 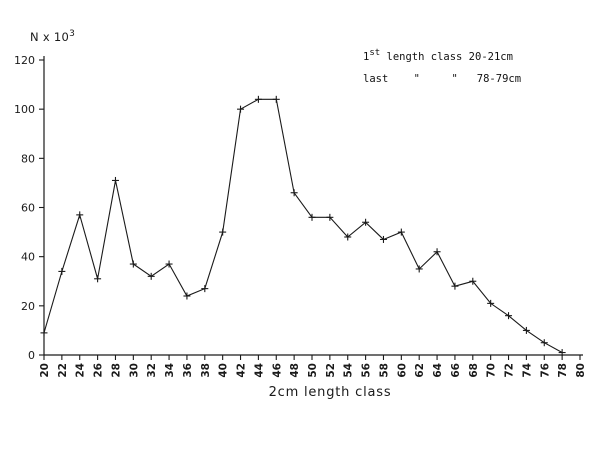 What do you see at coordinates (81, 370) in the screenshot?
I see `x-tick-label: 24` at bounding box center [81, 370].